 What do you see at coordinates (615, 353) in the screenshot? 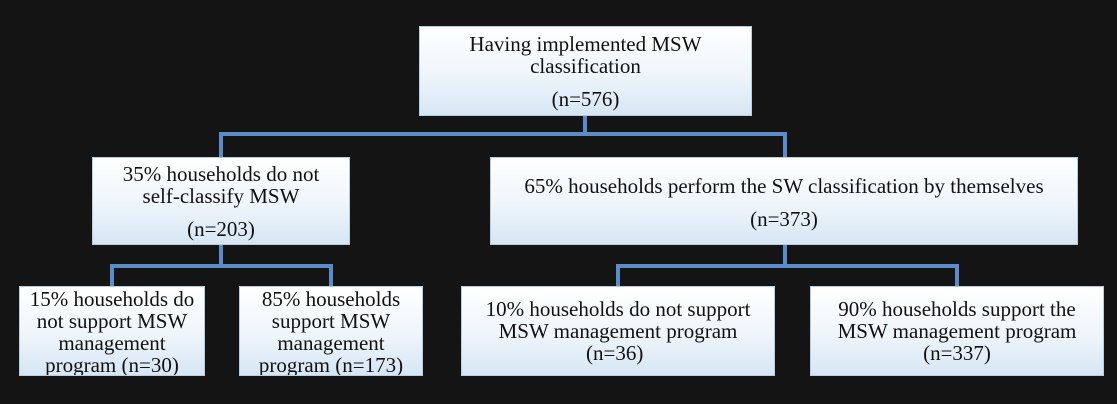
I see `rl-line-3: (n=36)` at bounding box center [615, 353].